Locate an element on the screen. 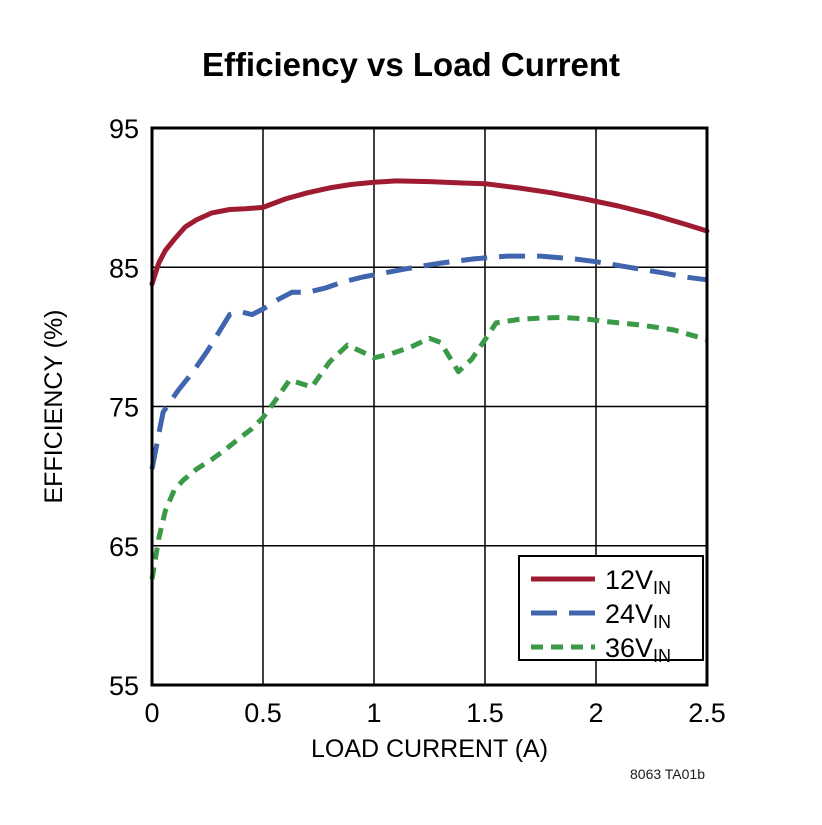 The image size is (822, 825). legend-label-24vin: 24VIN is located at coordinates (638, 615).